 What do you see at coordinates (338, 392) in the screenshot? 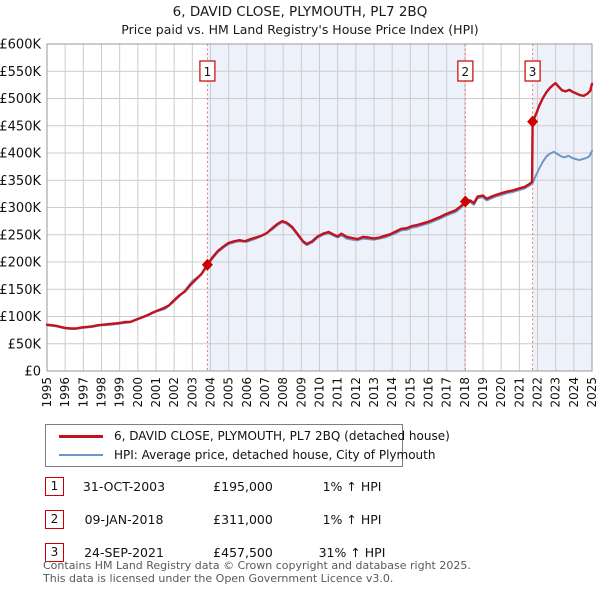
I see `x-axis-label: 2011` at bounding box center [338, 392].